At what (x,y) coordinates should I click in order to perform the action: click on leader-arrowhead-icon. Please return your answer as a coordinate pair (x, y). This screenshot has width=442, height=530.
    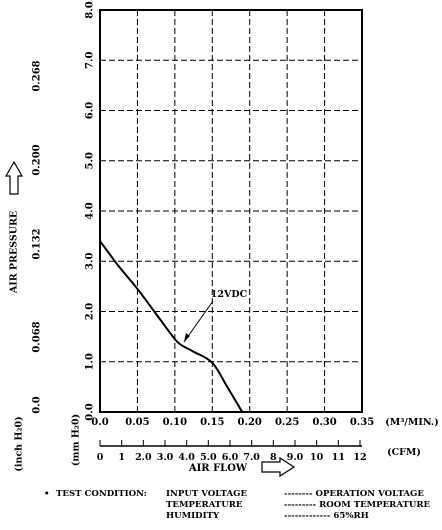
    Looking at the image, I should click on (187, 337).